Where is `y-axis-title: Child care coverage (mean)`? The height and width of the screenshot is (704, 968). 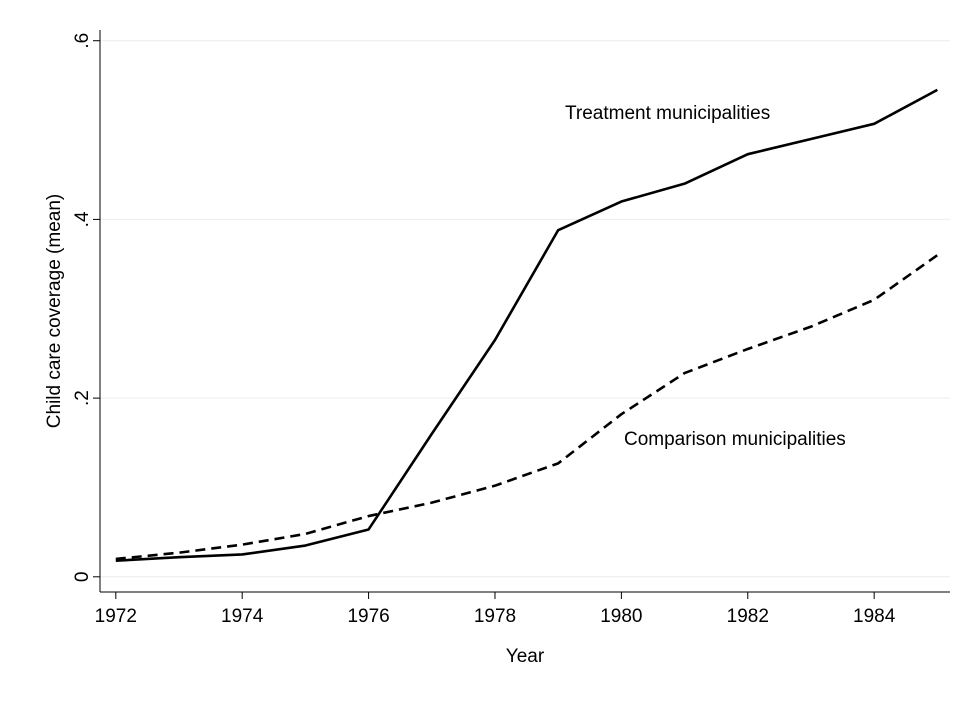
y-axis-title: Child care coverage (mean) is located at coordinates (54, 311).